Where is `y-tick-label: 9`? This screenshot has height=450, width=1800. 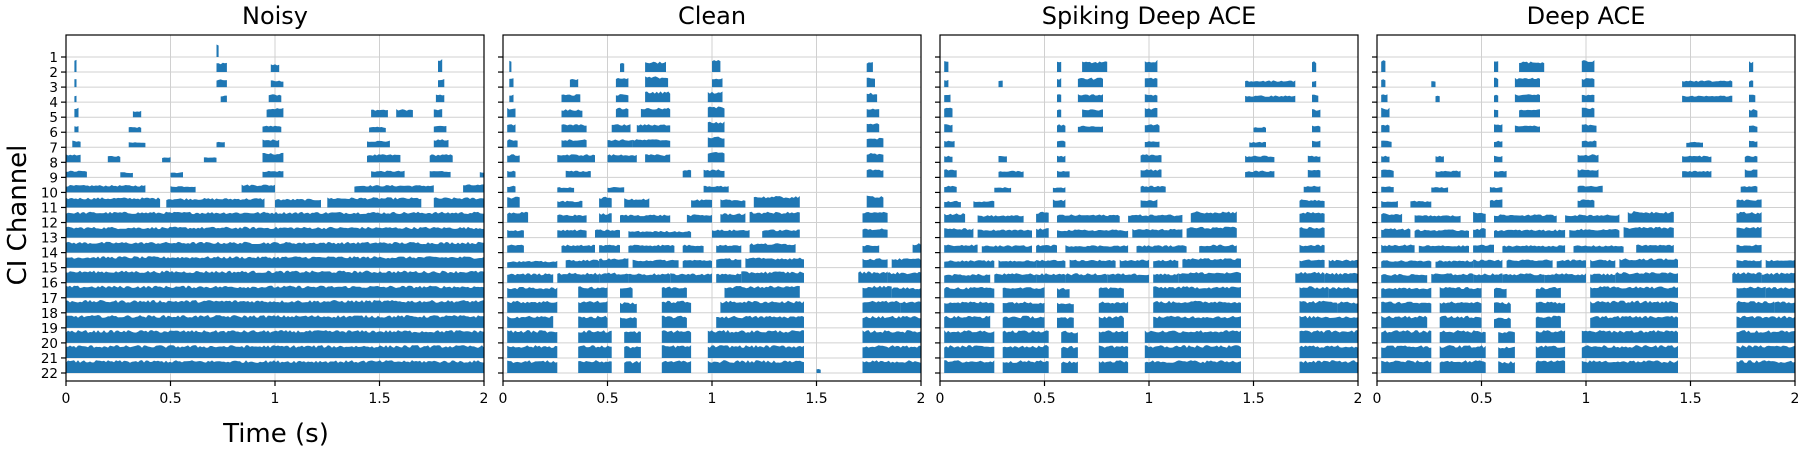 y-tick-label: 9 is located at coordinates (53, 178).